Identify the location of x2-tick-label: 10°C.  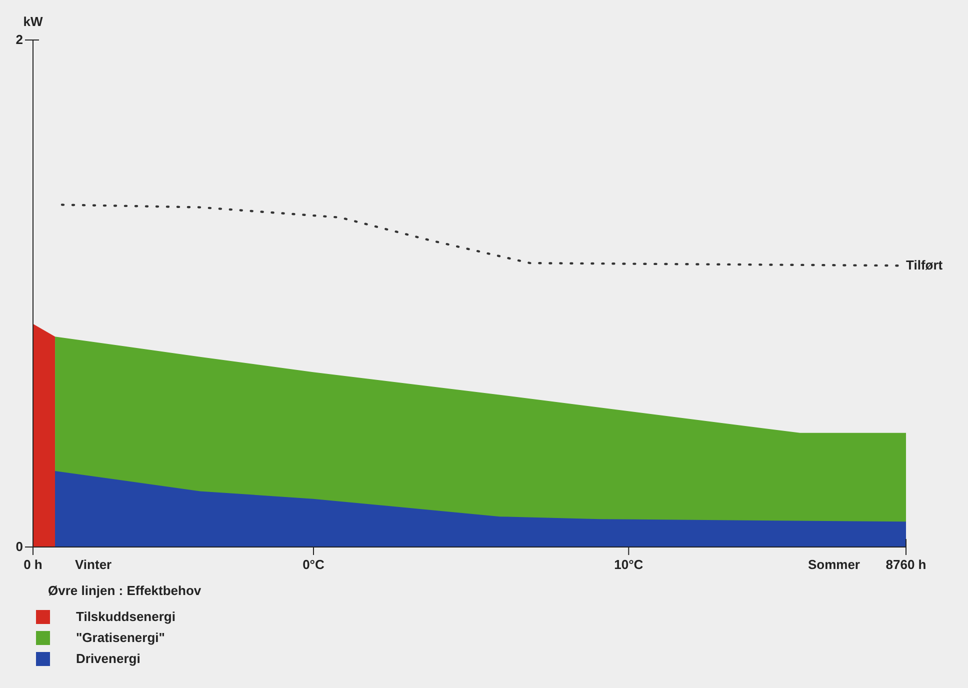
(629, 564).